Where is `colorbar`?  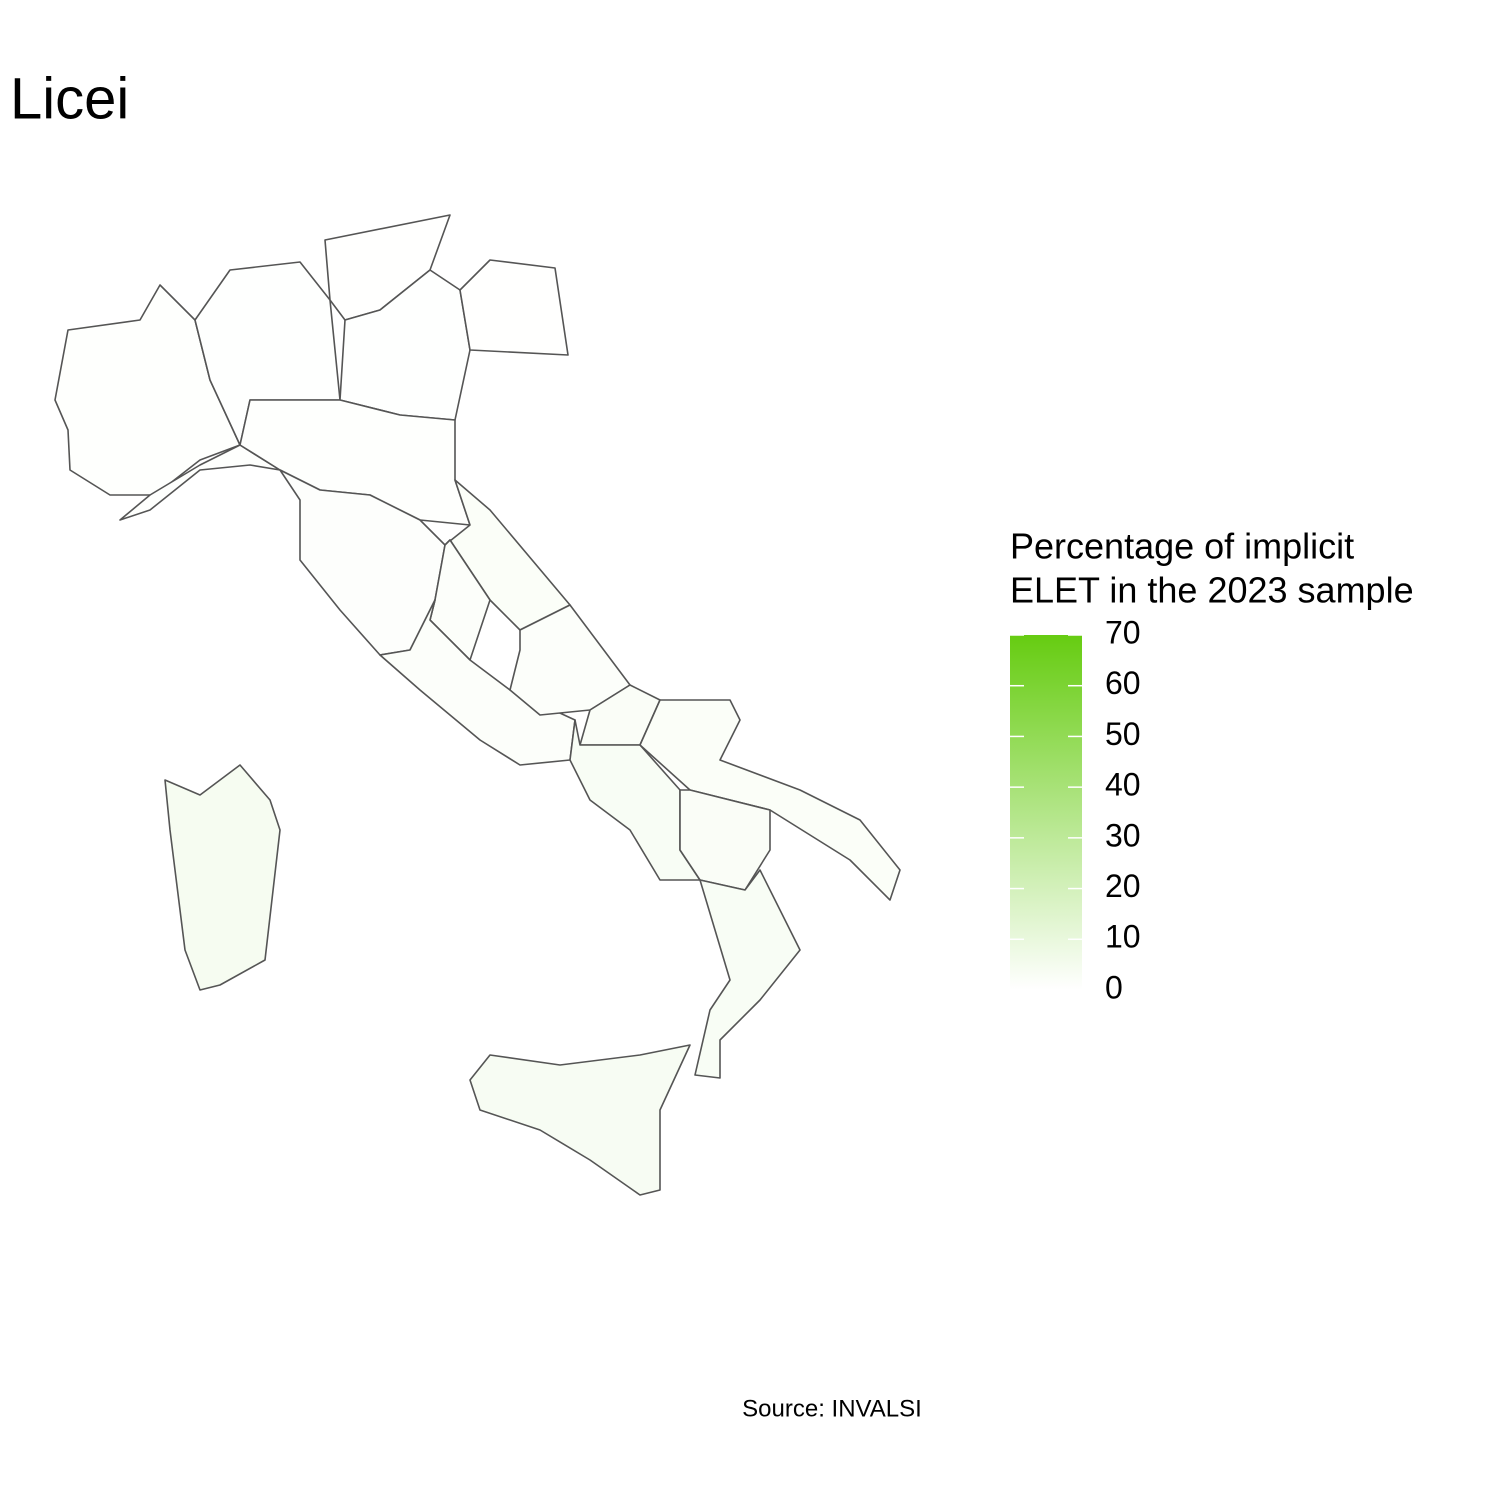
colorbar is located at coordinates (1046, 812).